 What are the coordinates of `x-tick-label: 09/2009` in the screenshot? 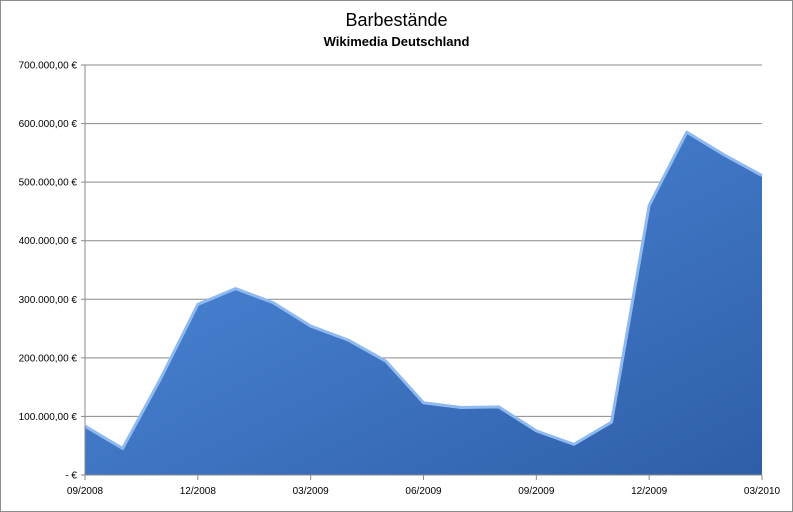 It's located at (536, 491).